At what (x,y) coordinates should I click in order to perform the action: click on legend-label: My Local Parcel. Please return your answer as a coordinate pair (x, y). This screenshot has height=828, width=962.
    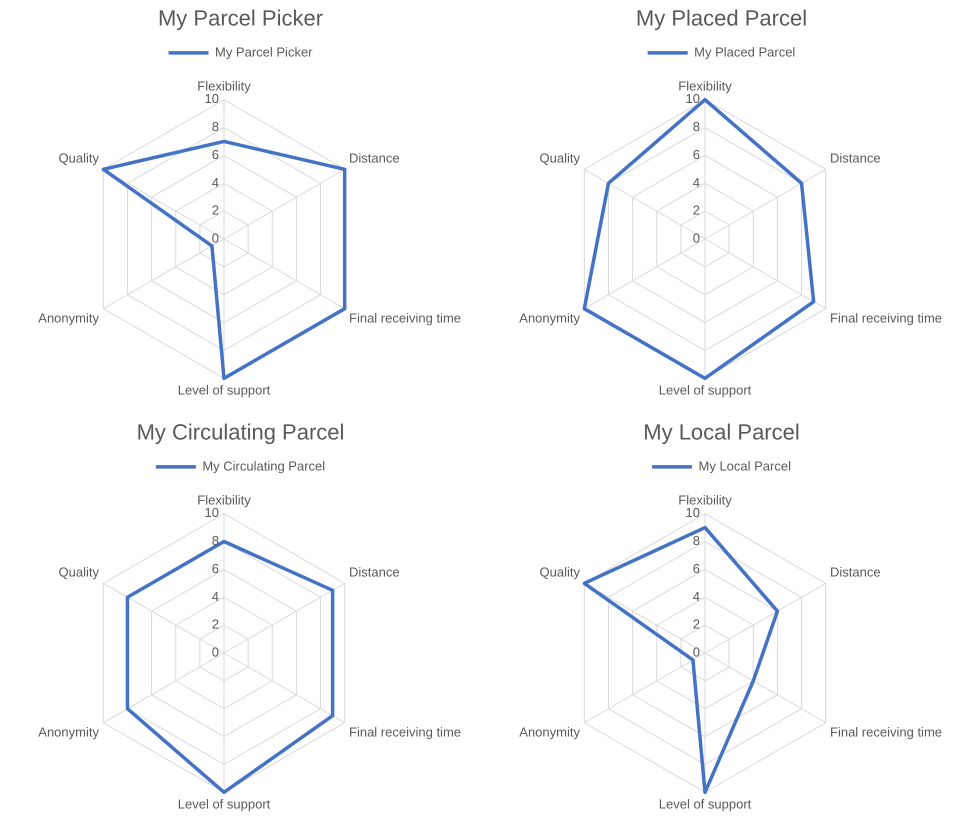
    Looking at the image, I should click on (745, 466).